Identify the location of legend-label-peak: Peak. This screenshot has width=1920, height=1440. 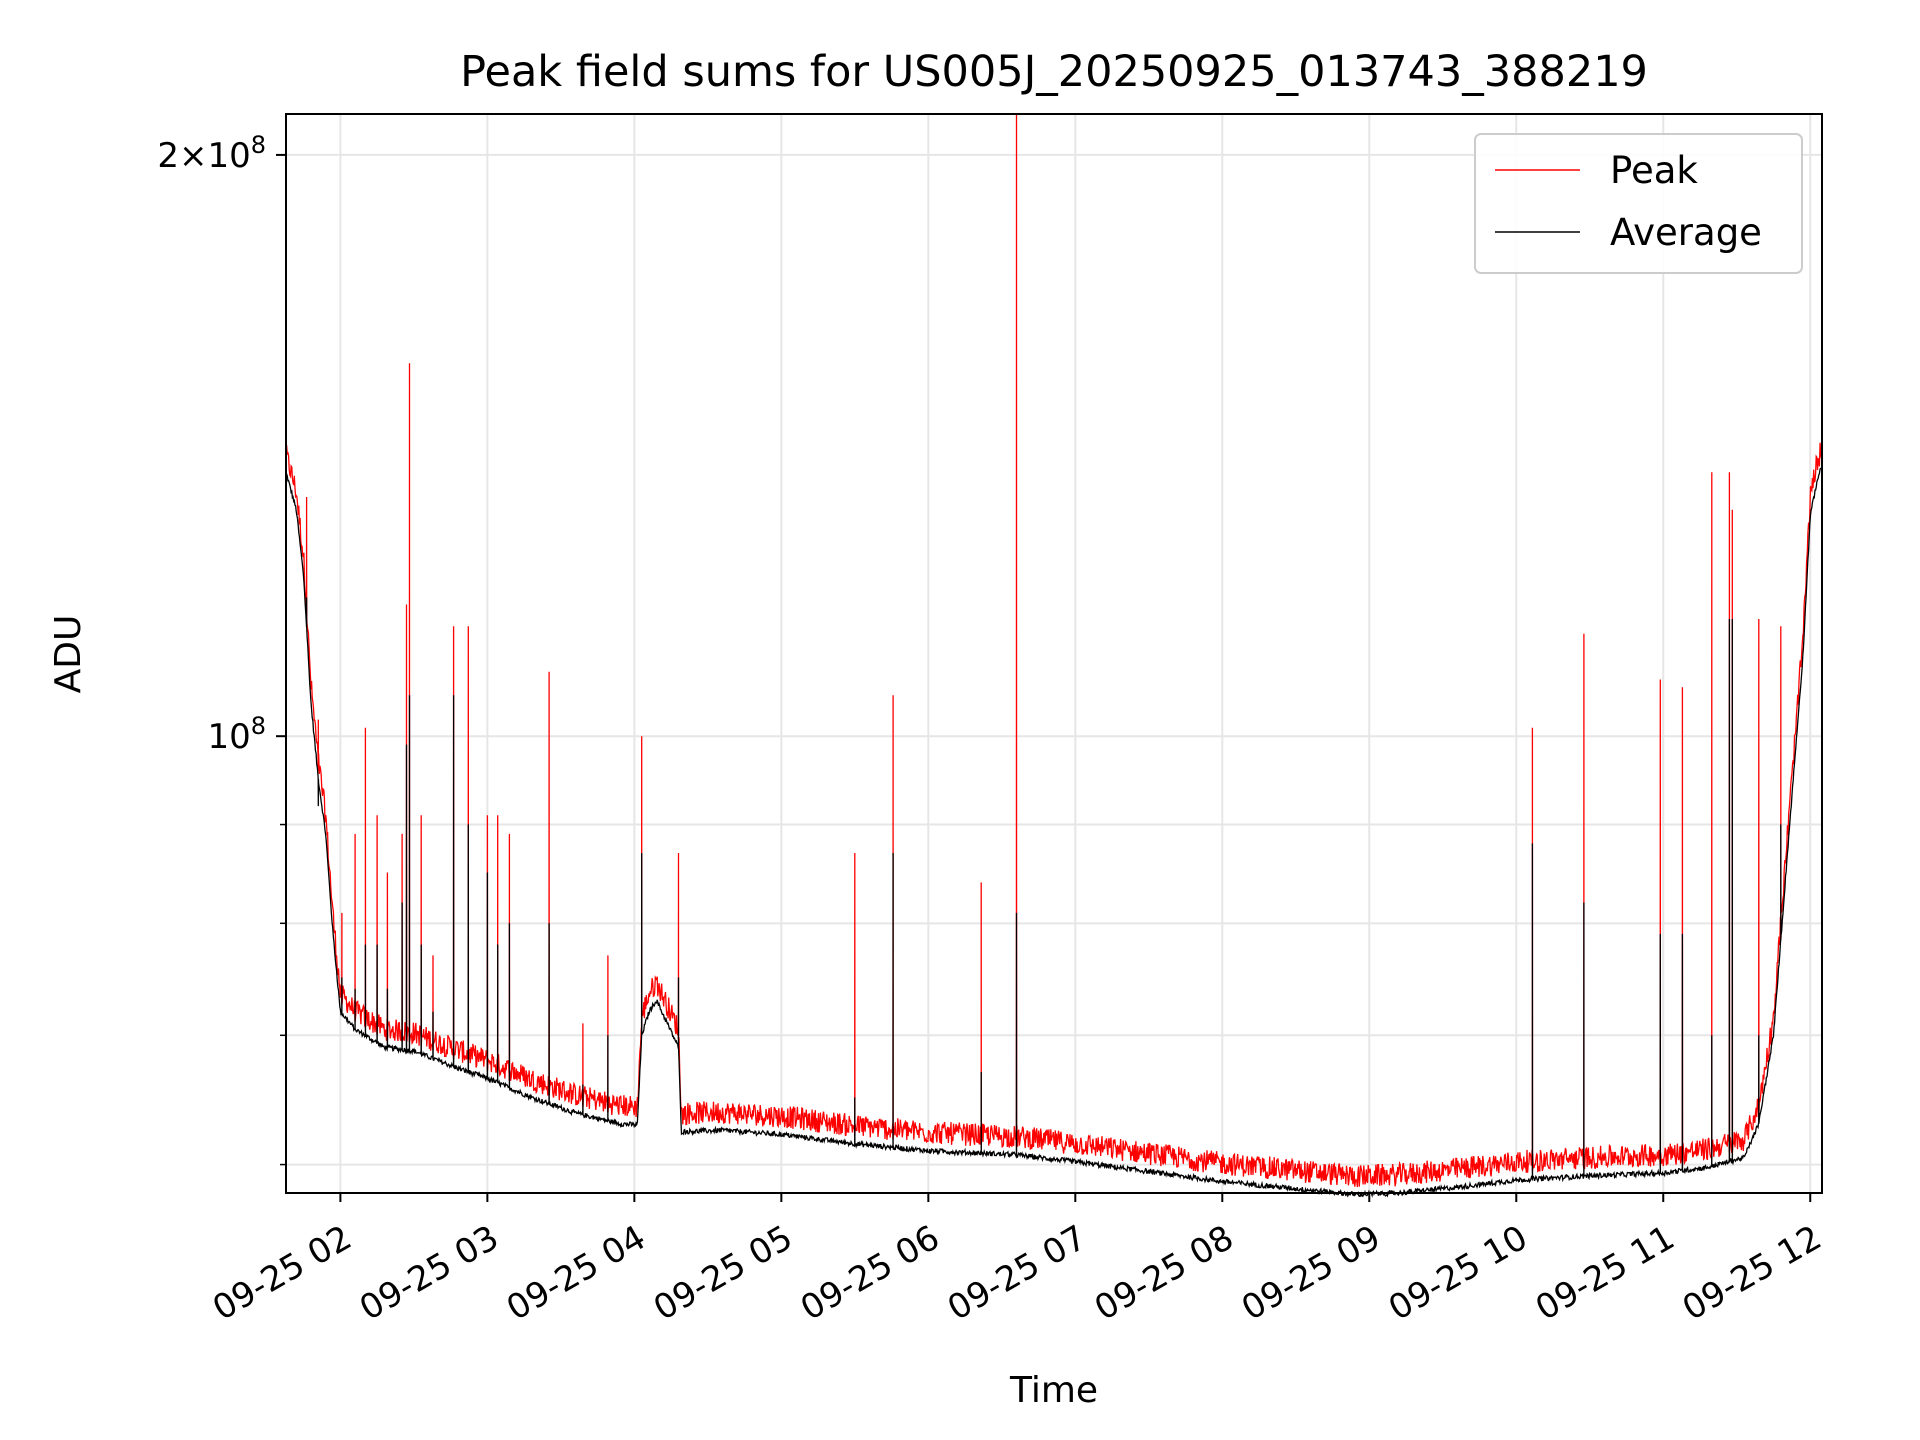
(1654, 170).